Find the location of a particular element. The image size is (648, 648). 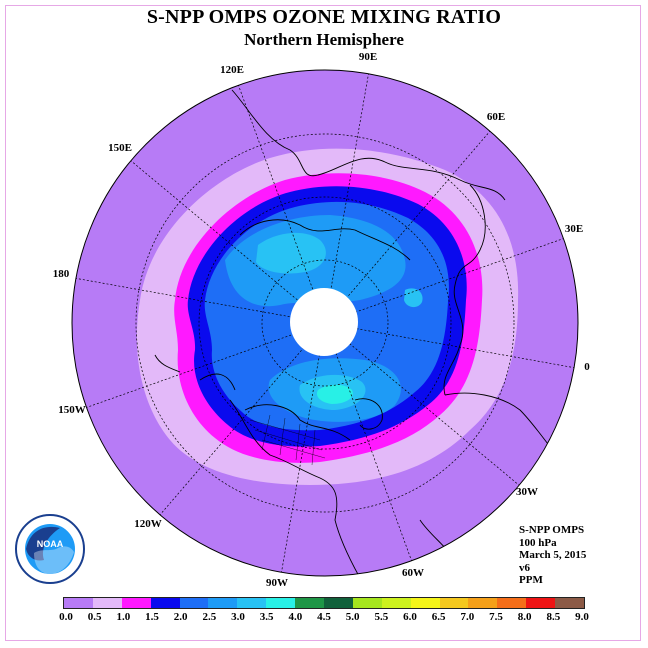

product-info: S-NPP OMPS 100 hPa March 5, 2015 v6 PPM is located at coordinates (552, 555).